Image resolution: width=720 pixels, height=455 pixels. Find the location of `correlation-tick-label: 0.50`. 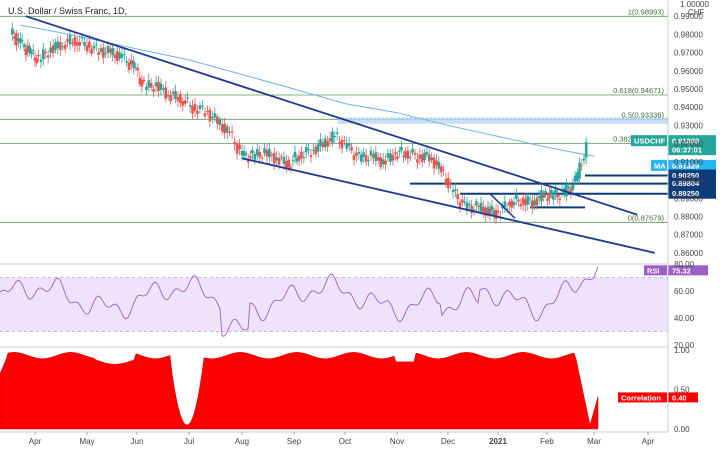

correlation-tick-label: 0.50 is located at coordinates (682, 390).